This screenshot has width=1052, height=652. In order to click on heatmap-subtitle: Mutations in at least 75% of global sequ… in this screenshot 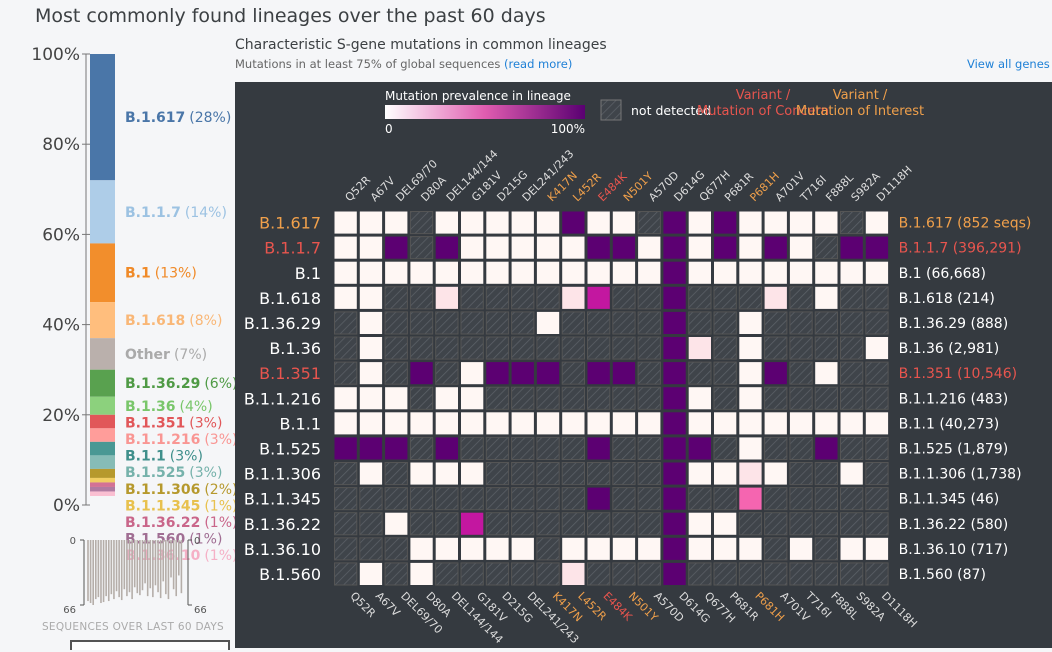, I will do `click(403, 64)`.